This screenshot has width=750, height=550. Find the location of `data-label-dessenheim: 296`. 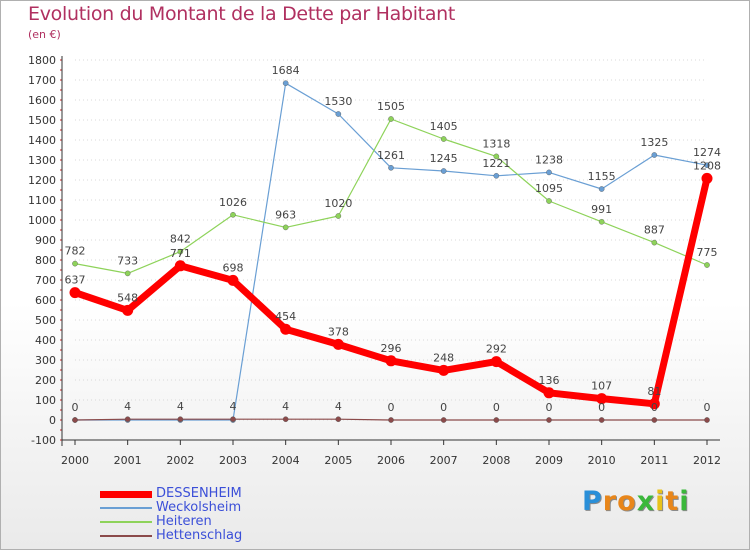

data-label-dessenheim: 296 is located at coordinates (391, 348).